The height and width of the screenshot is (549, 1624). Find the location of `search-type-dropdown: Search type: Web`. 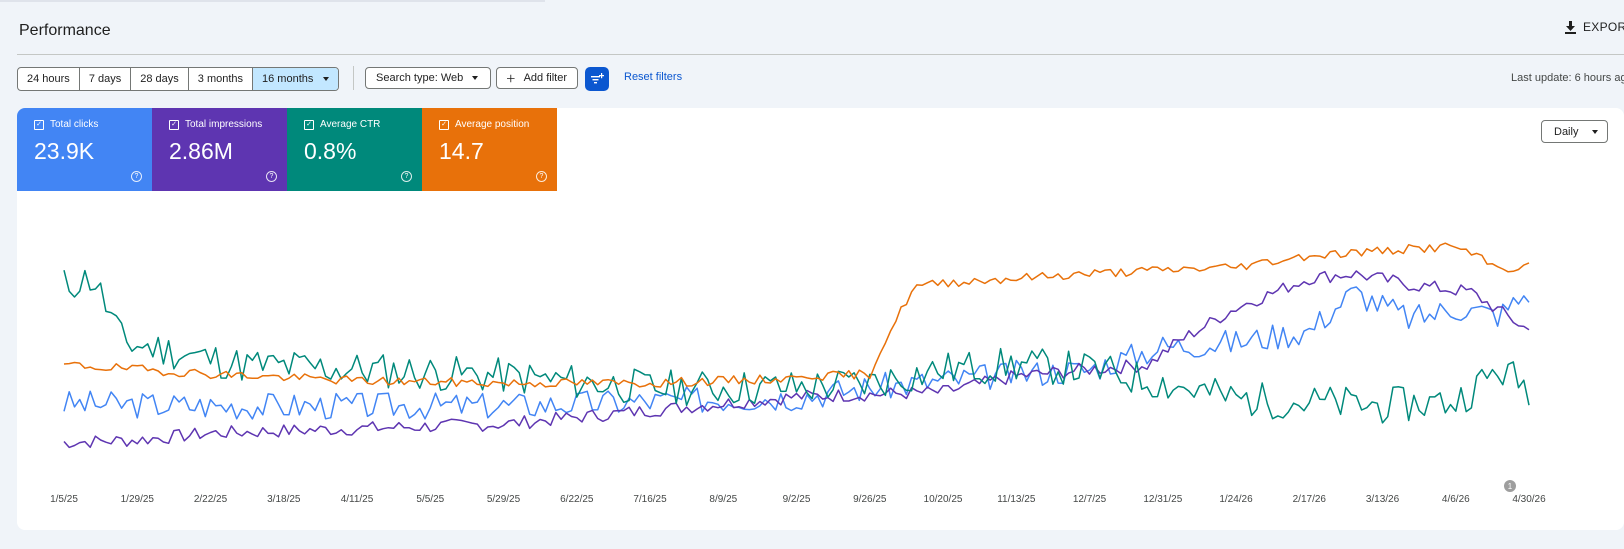

search-type-dropdown: Search type: Web is located at coordinates (428, 78).